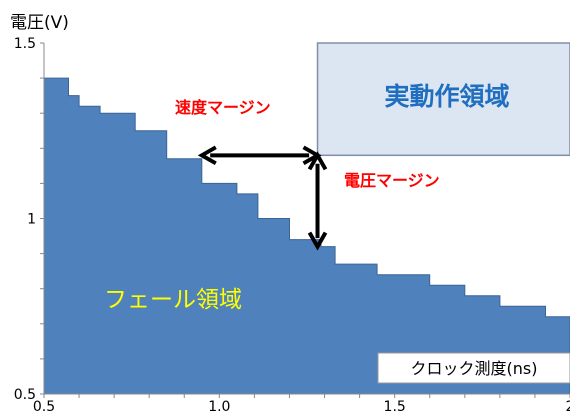  Describe the element at coordinates (446, 96) in the screenshot. I see `operating-region-label: 実動作領域` at that location.